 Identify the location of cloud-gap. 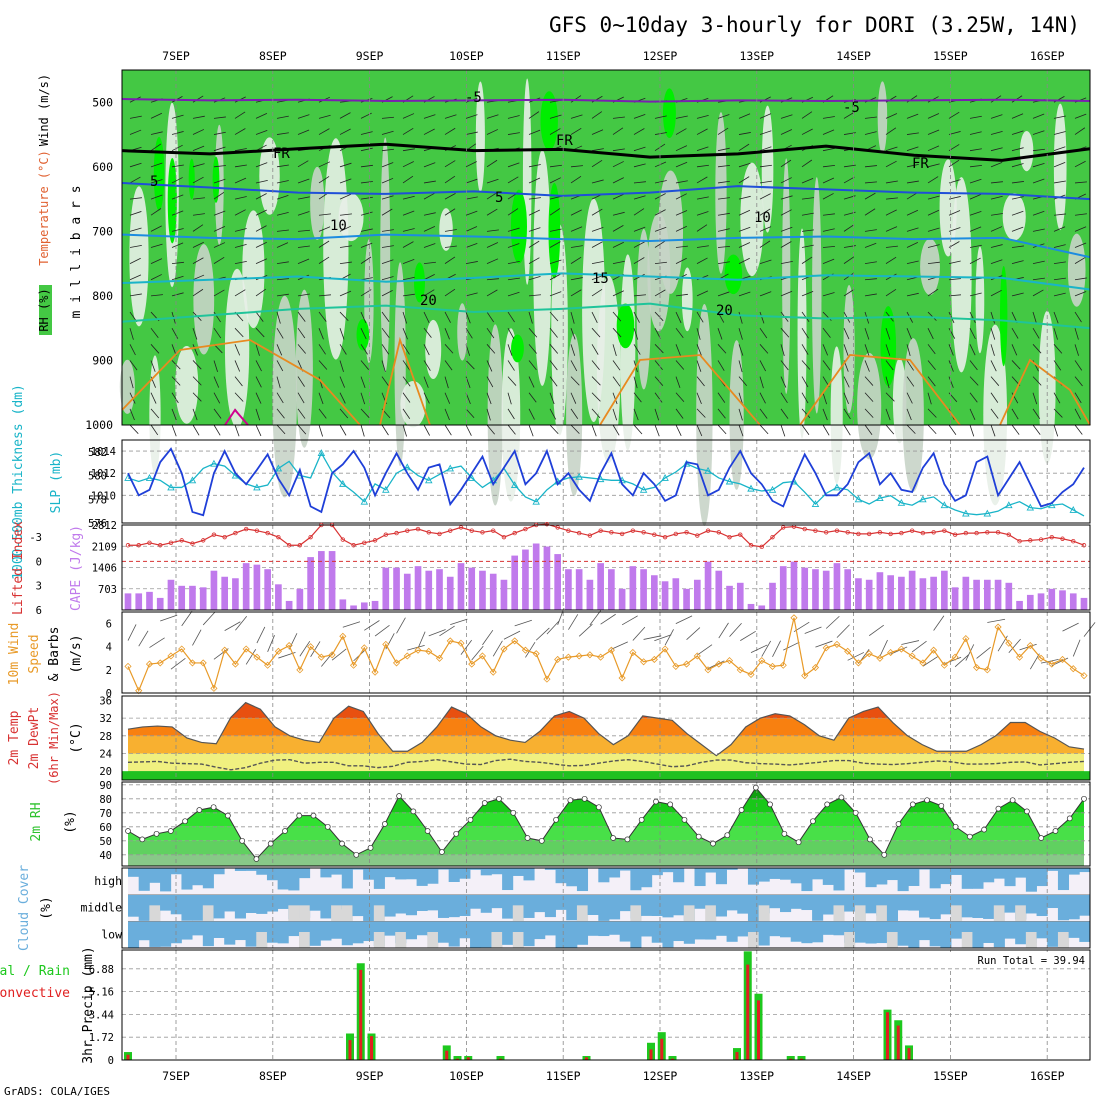
(401, 940).